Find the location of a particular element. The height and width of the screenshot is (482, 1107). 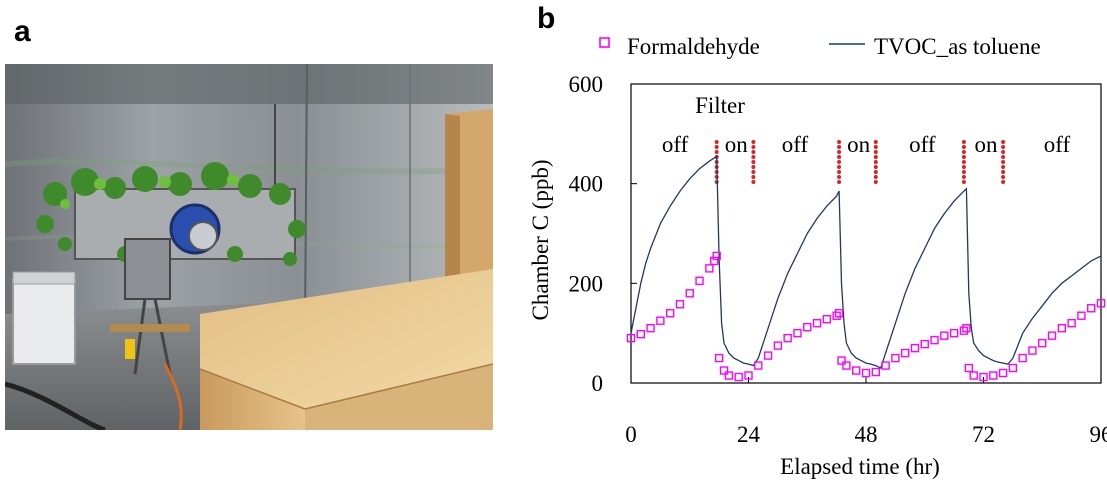

y-tick-label: 200 is located at coordinates (586, 283).